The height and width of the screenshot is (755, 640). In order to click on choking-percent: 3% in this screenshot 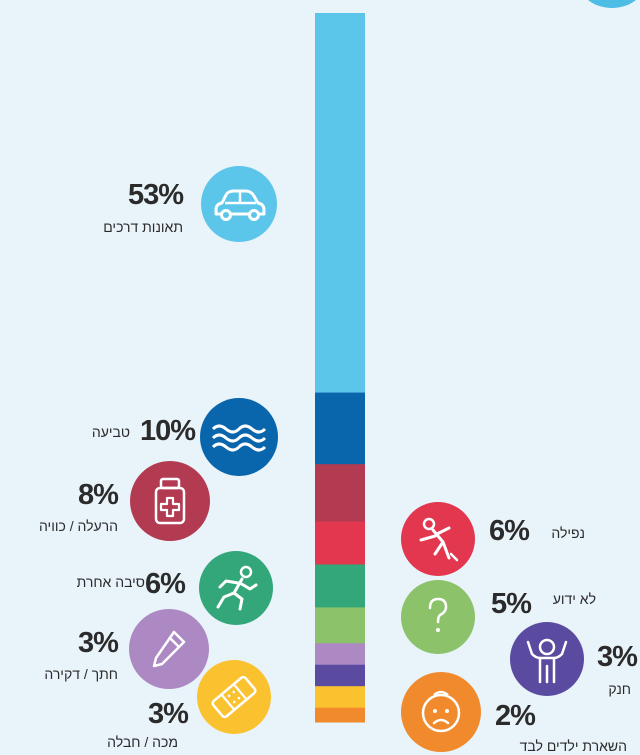, I will do `click(617, 657)`.